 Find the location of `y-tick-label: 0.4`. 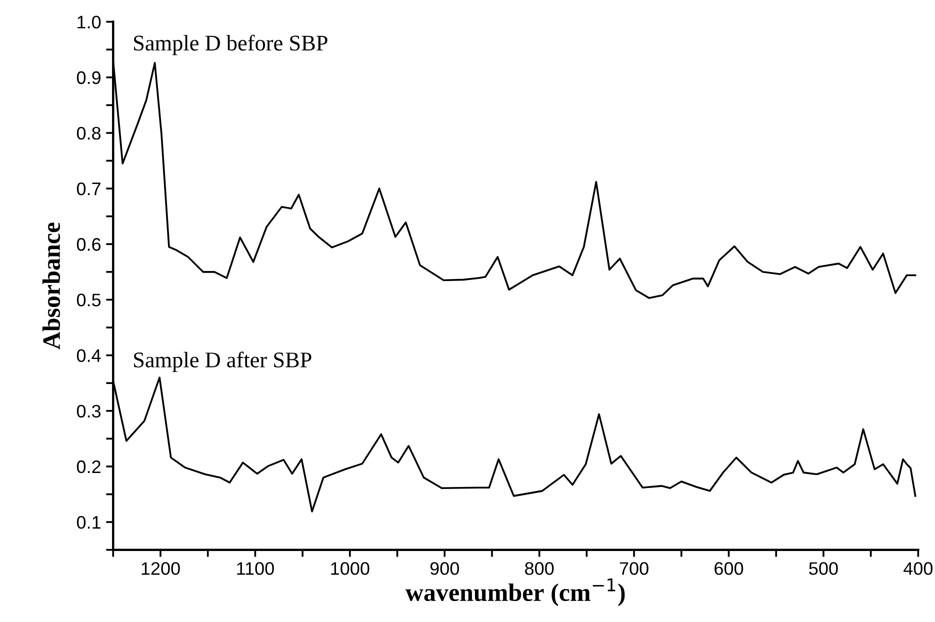

y-tick-label: 0.4 is located at coordinates (88, 355).